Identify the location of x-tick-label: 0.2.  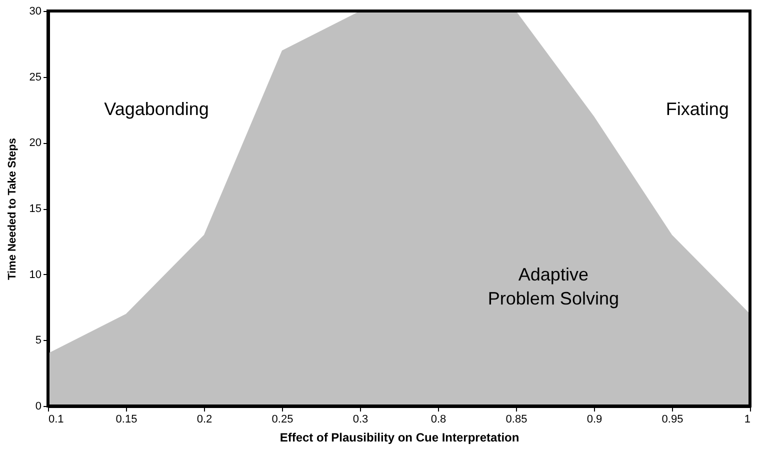
(204, 420).